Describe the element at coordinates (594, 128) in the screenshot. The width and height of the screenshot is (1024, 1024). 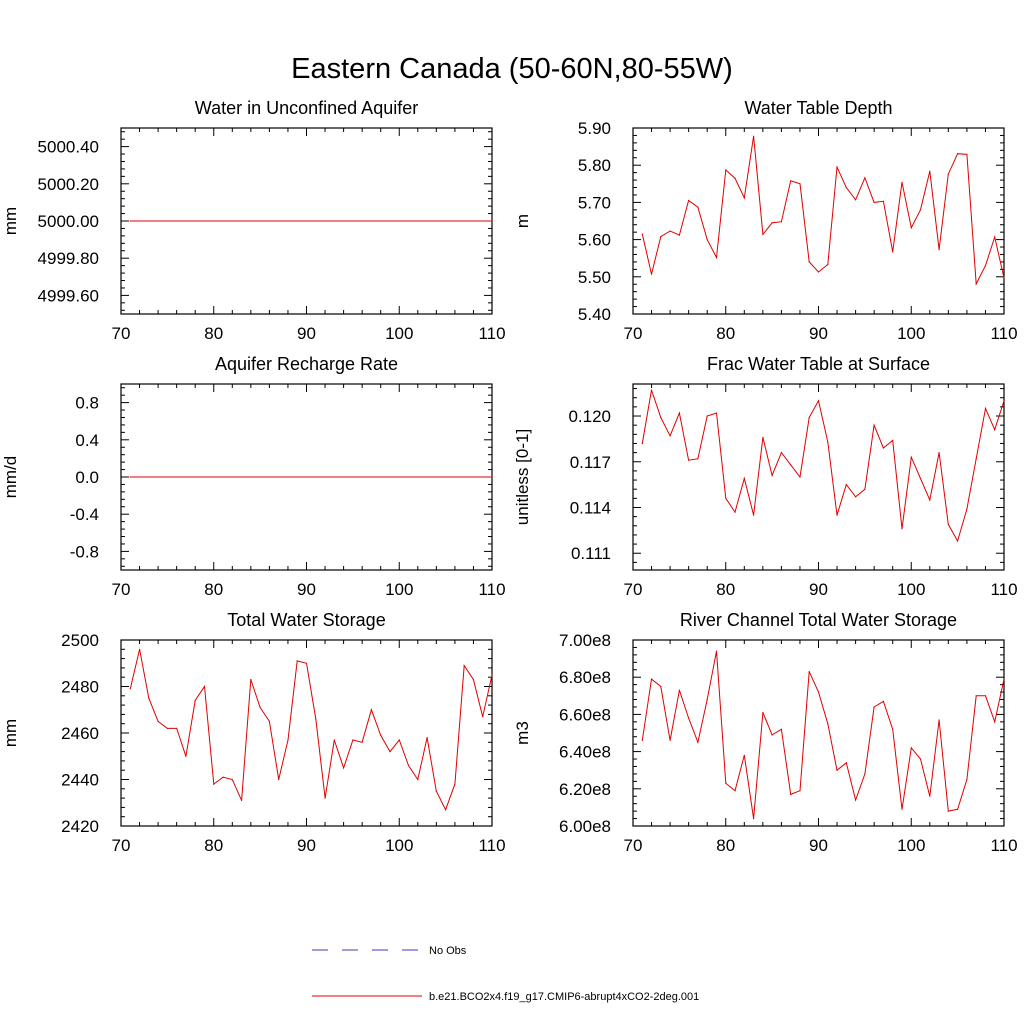
I see `y-tick-label: 5.90` at that location.